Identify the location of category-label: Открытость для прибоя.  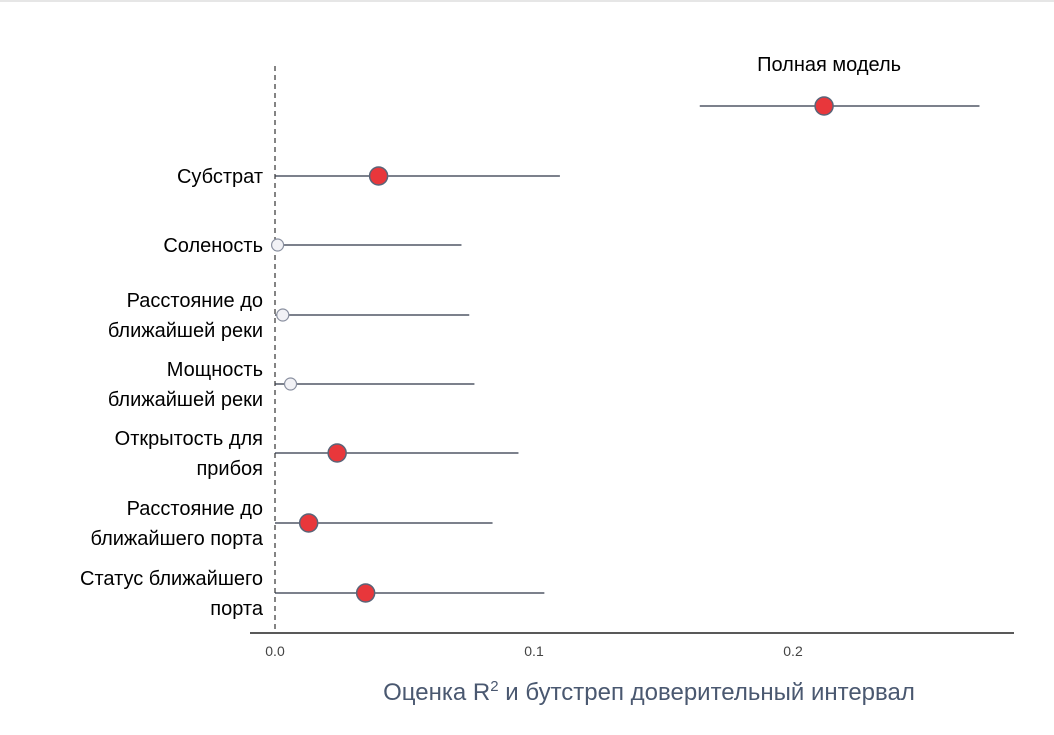
(189, 454).